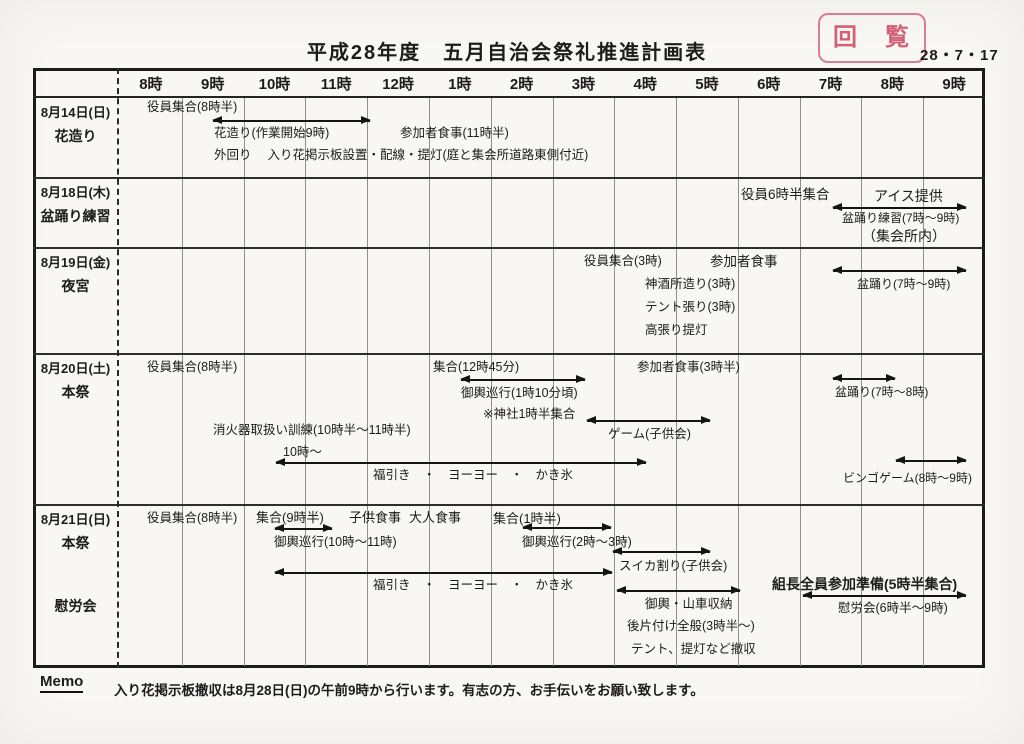  Describe the element at coordinates (623, 261) in the screenshot. I see `schedule-annotation: 役員集合(3時)` at that location.